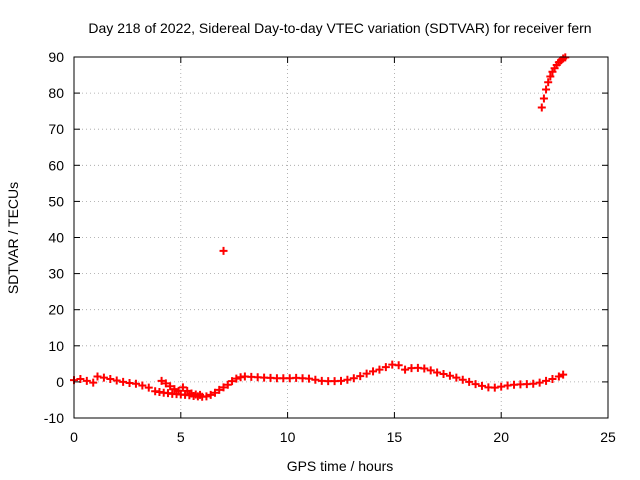 This screenshot has width=640, height=480. Describe the element at coordinates (181, 437) in the screenshot. I see `x-tick-label: 5` at that location.